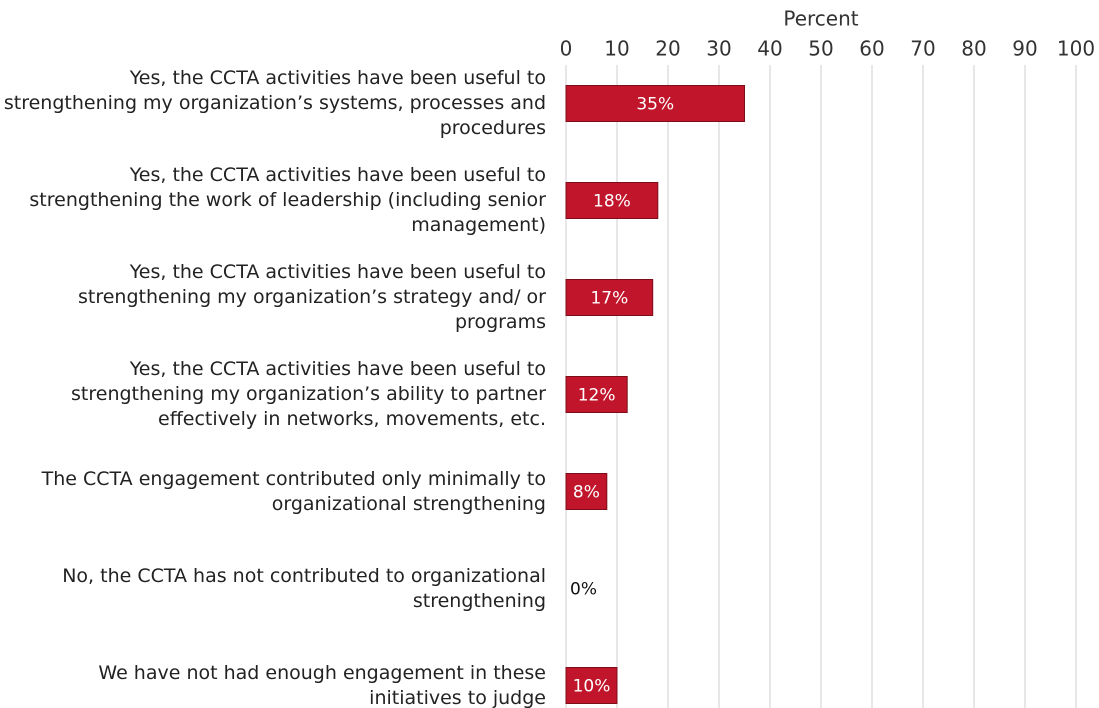 Image resolution: width=1099 pixels, height=708 pixels. Describe the element at coordinates (922, 49) in the screenshot. I see `x-tick-label: 70` at that location.